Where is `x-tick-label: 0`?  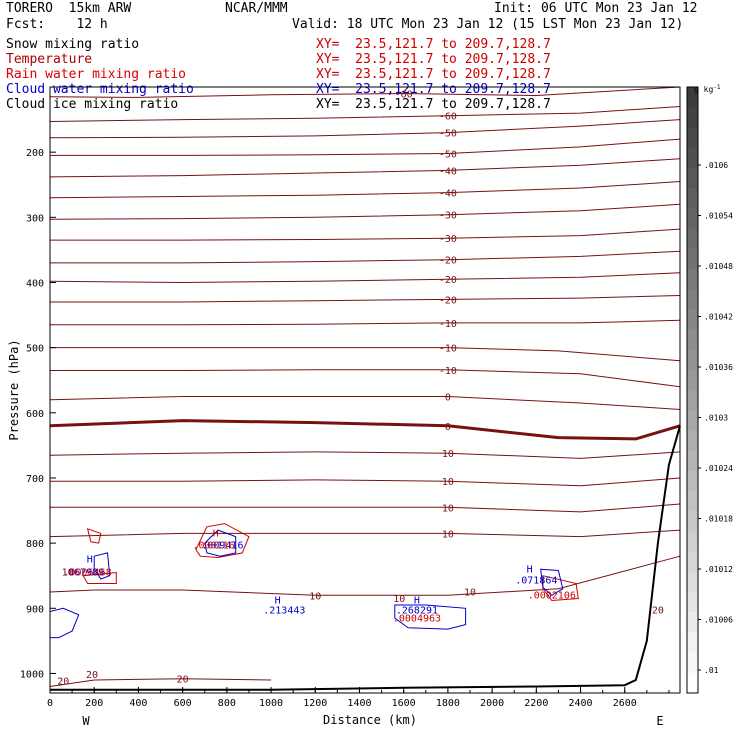
x-tick-label: 0 is located at coordinates (50, 703).